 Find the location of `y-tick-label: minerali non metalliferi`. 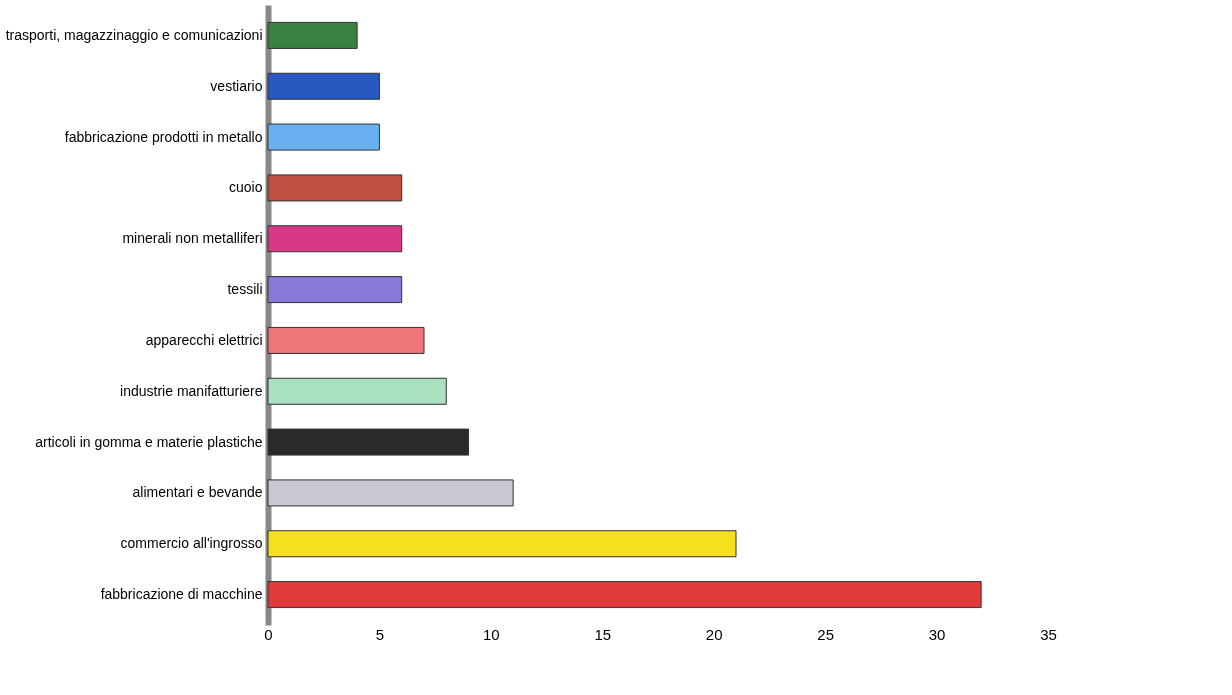

y-tick-label: minerali non metalliferi is located at coordinates (192, 238).